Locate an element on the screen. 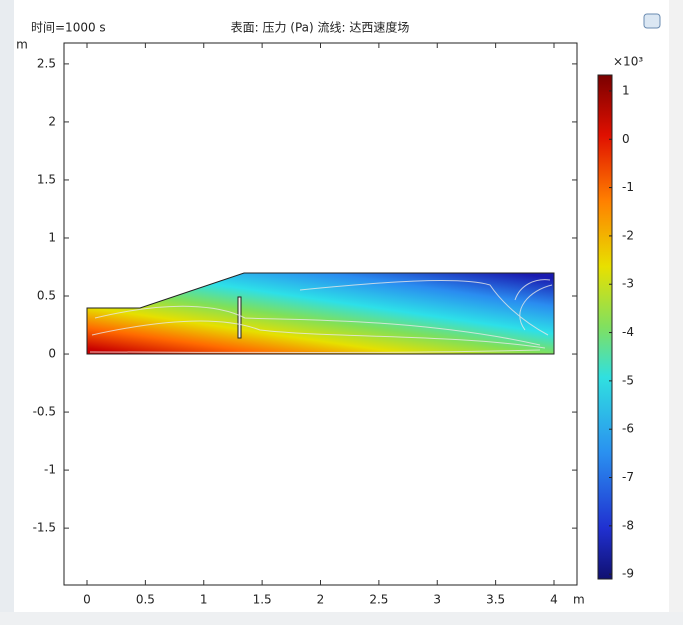 This screenshot has width=683, height=629. y-tick-label: 0.5 is located at coordinates (46, 296).